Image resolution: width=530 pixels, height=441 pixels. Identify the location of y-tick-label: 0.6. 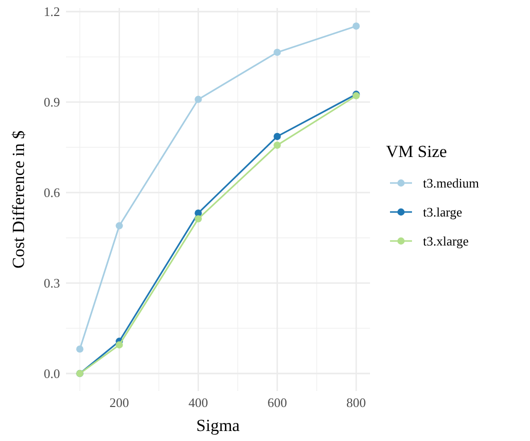
(52, 192).